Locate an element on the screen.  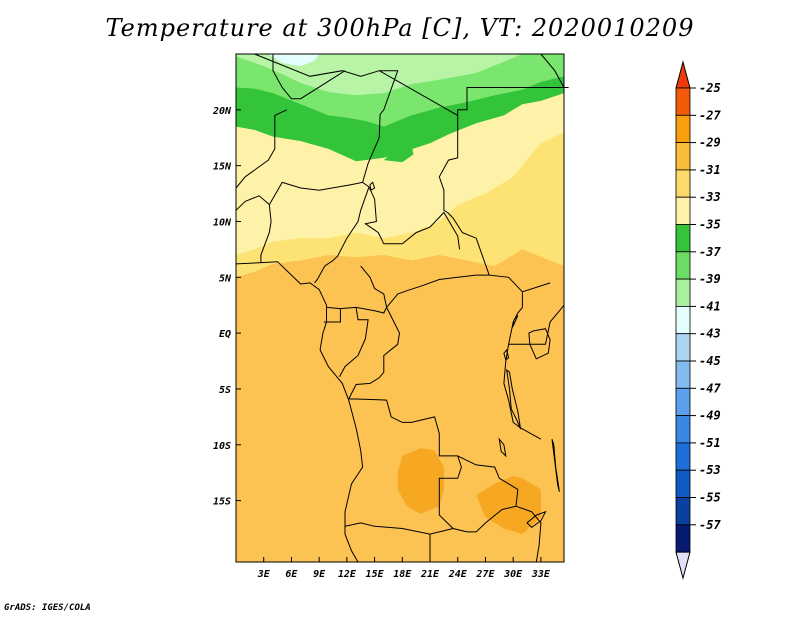
x-tick-label: 30E is located at coordinates (513, 574).